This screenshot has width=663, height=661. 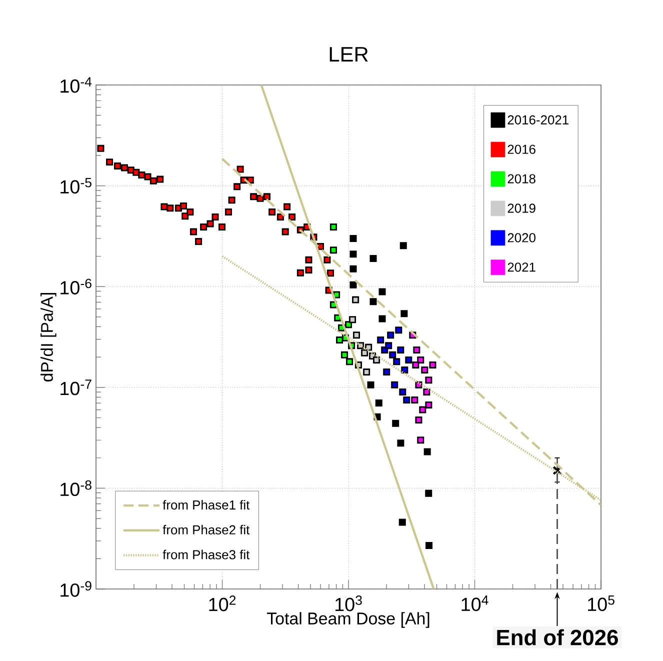 I want to click on y-tick-label: 10$^{-7}$, so click(x=76, y=388).